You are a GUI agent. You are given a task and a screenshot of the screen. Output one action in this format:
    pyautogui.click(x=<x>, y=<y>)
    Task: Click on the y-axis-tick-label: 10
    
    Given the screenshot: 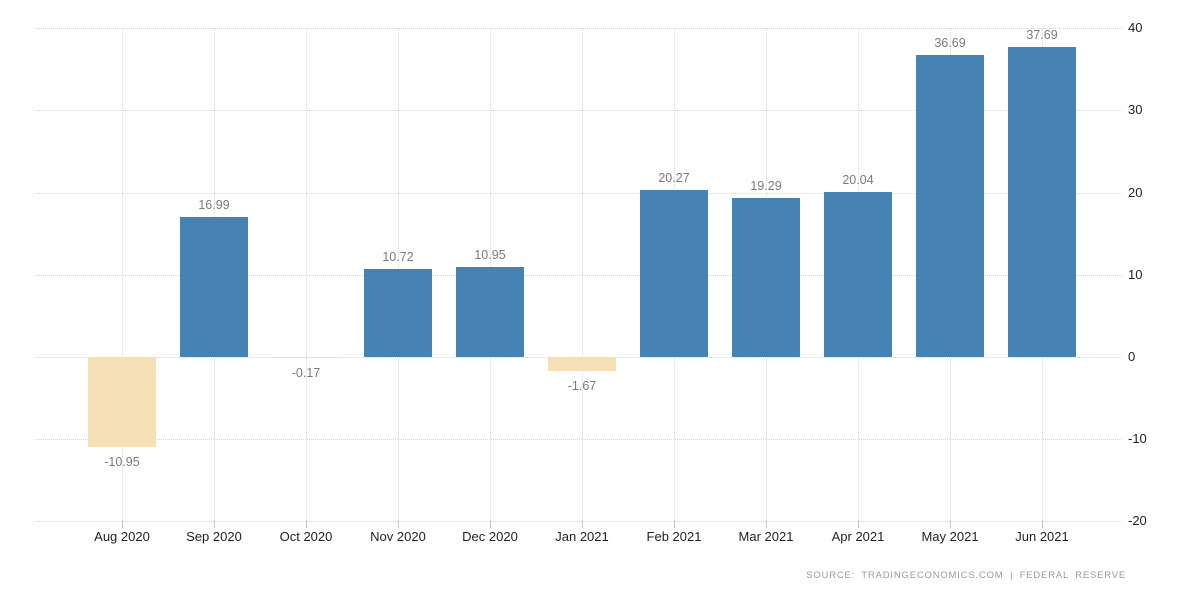 What is the action you would take?
    pyautogui.click(x=1135, y=274)
    